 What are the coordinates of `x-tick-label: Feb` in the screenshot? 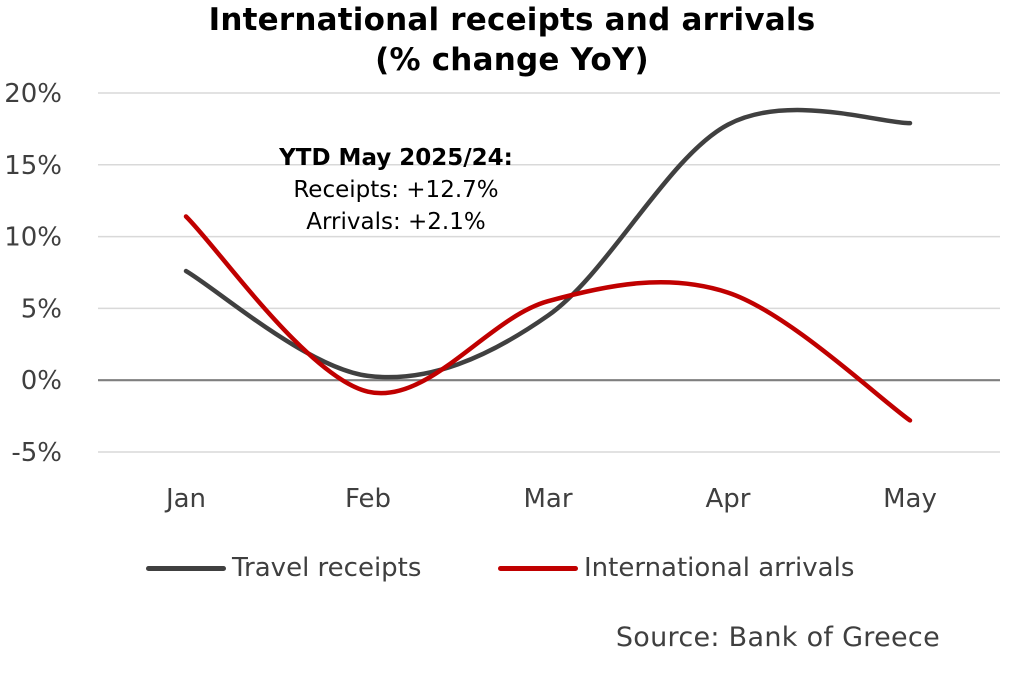 It's located at (368, 499).